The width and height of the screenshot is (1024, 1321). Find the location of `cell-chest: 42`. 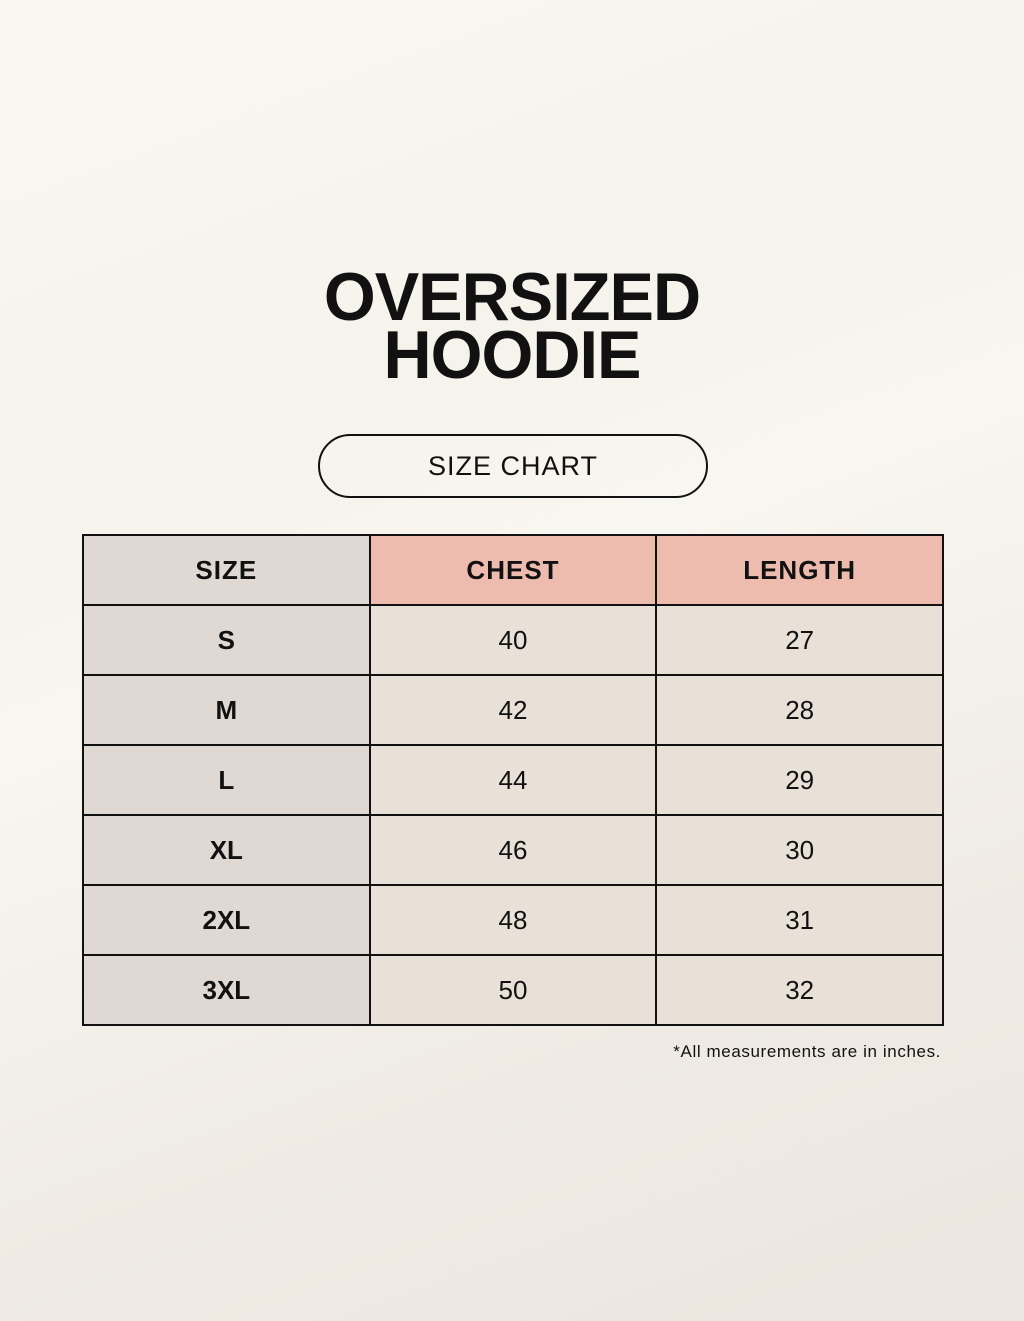

cell-chest: 42 is located at coordinates (513, 710).